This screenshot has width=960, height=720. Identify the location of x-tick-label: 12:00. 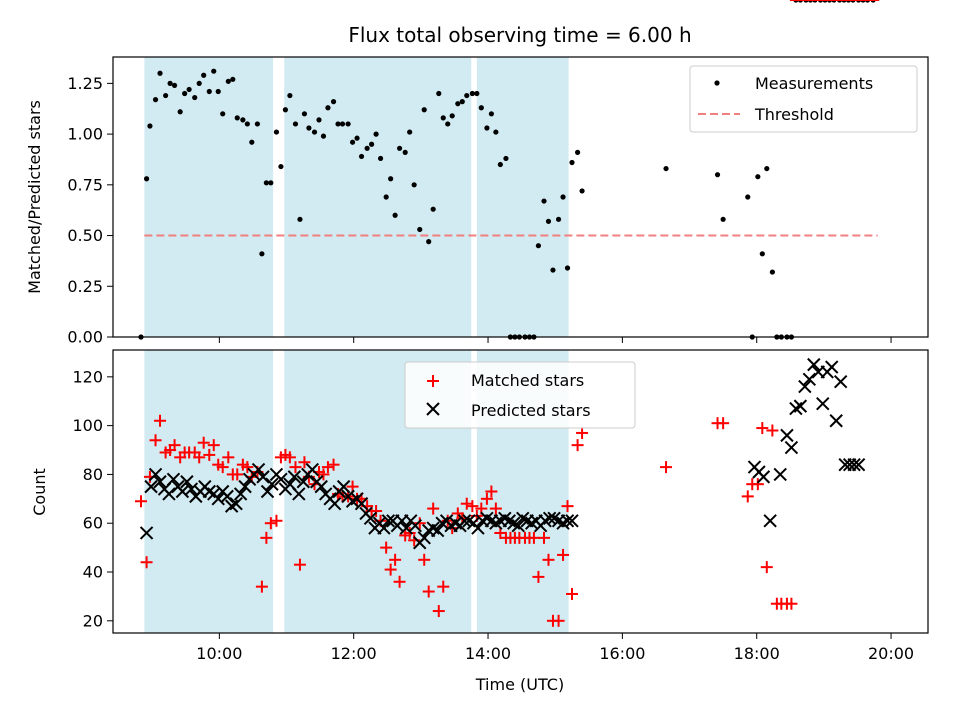
(354, 653).